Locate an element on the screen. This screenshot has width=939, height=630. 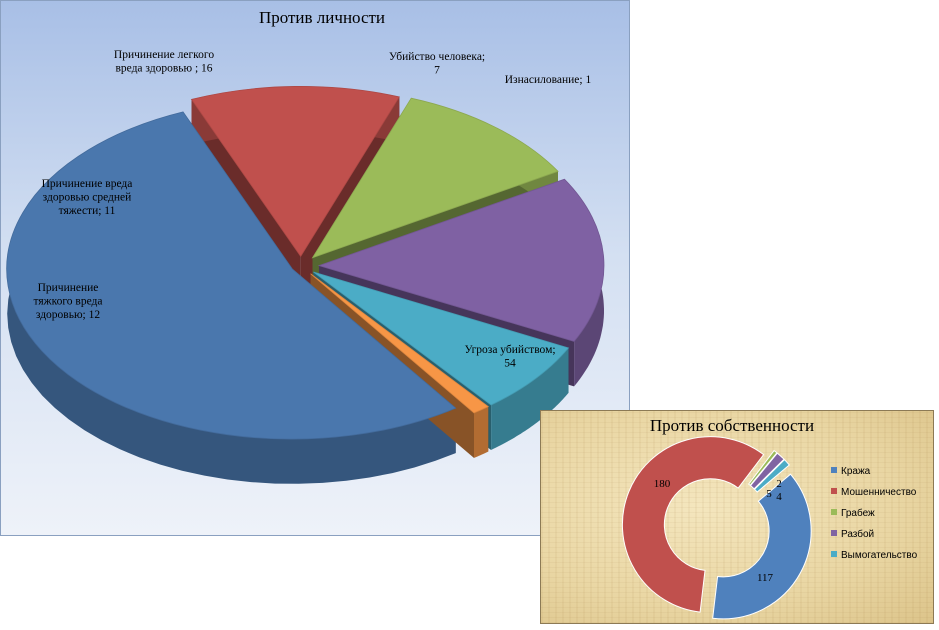
pie-slice-изнасилование is located at coordinates (399, 343).